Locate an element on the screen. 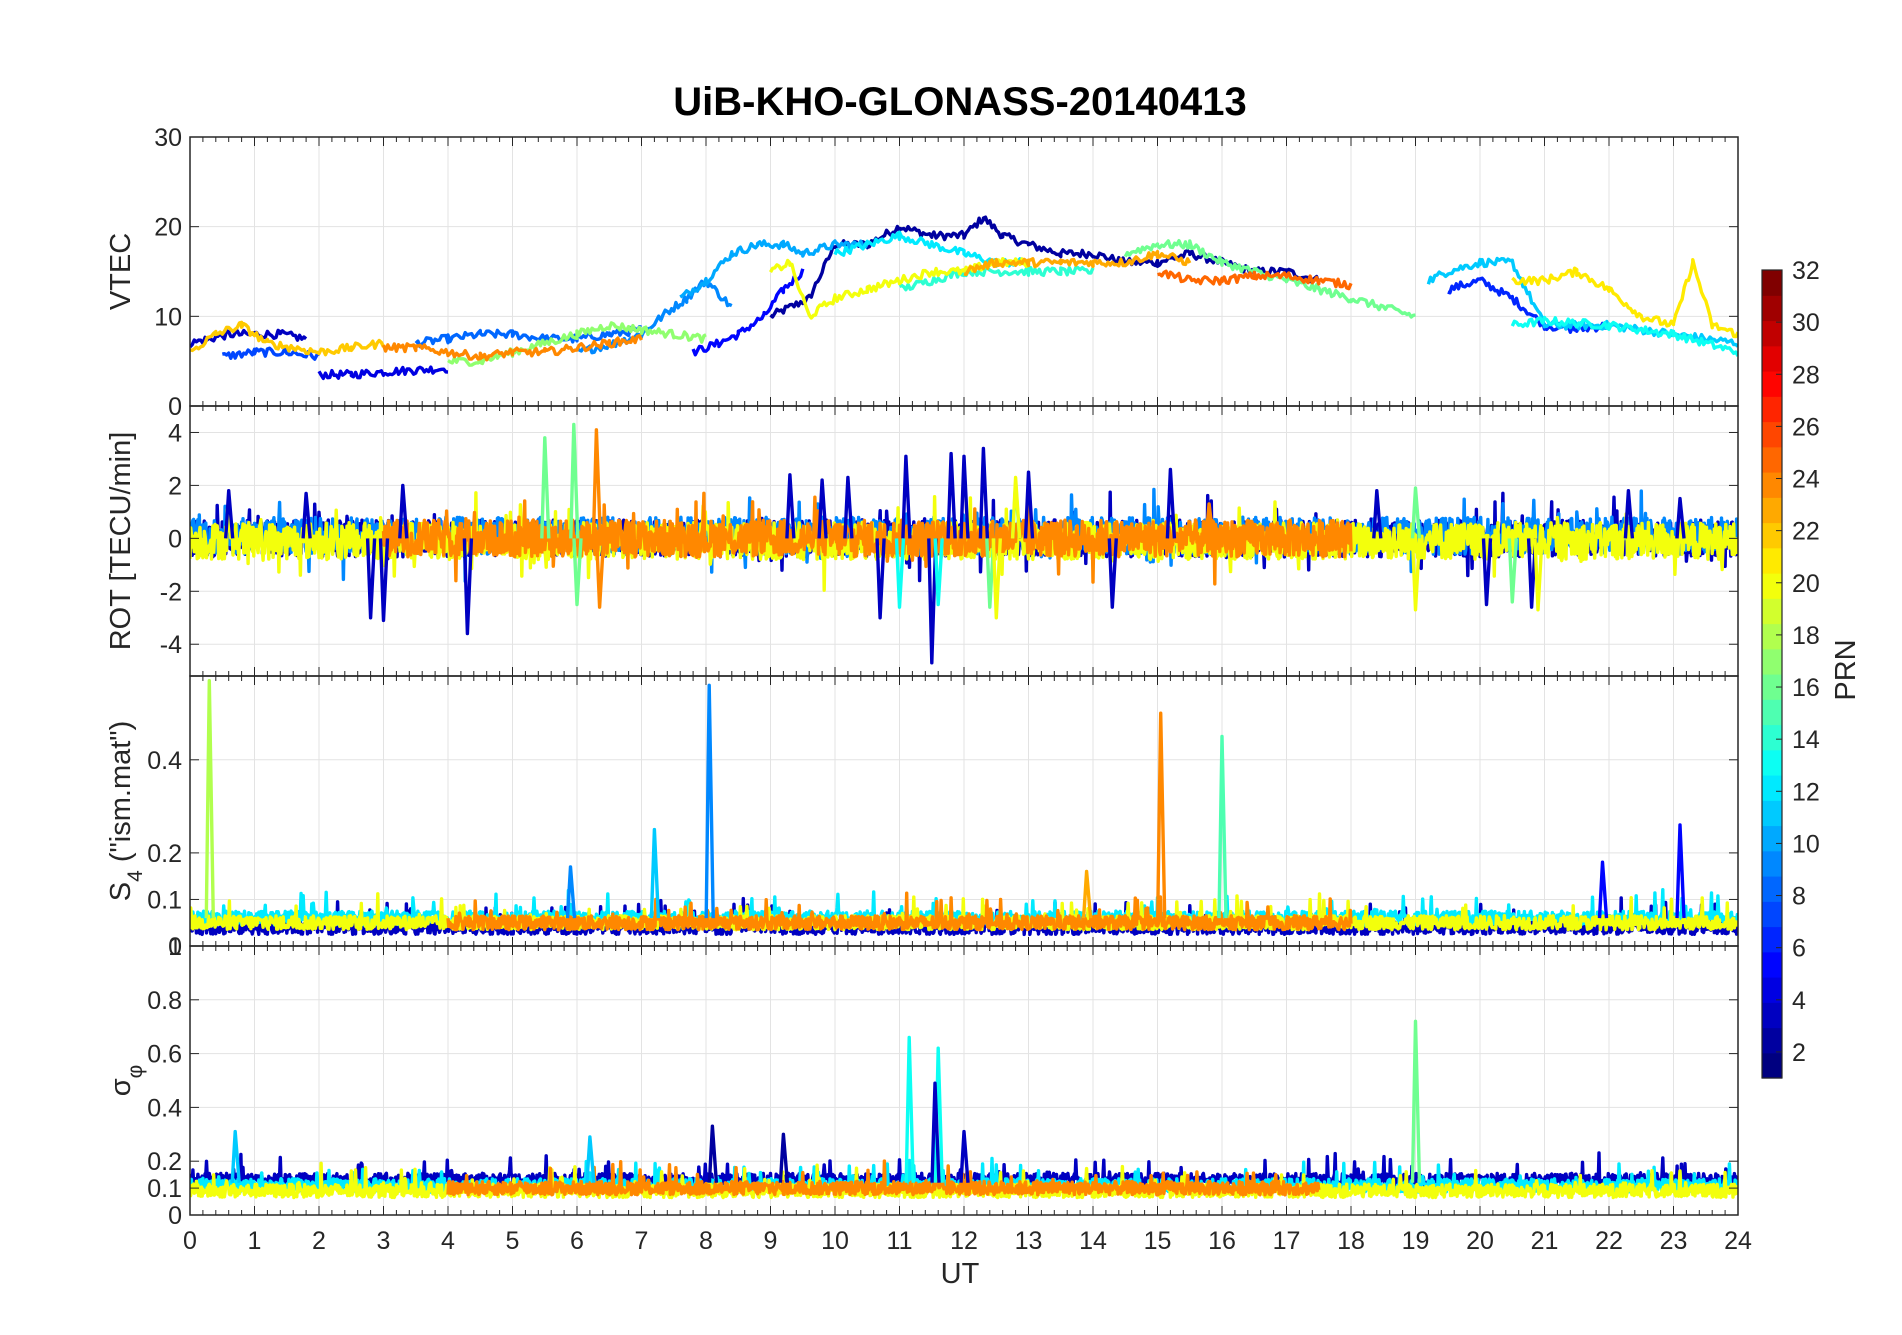  y-label-rest: ("ism.mat") is located at coordinates (121, 795).